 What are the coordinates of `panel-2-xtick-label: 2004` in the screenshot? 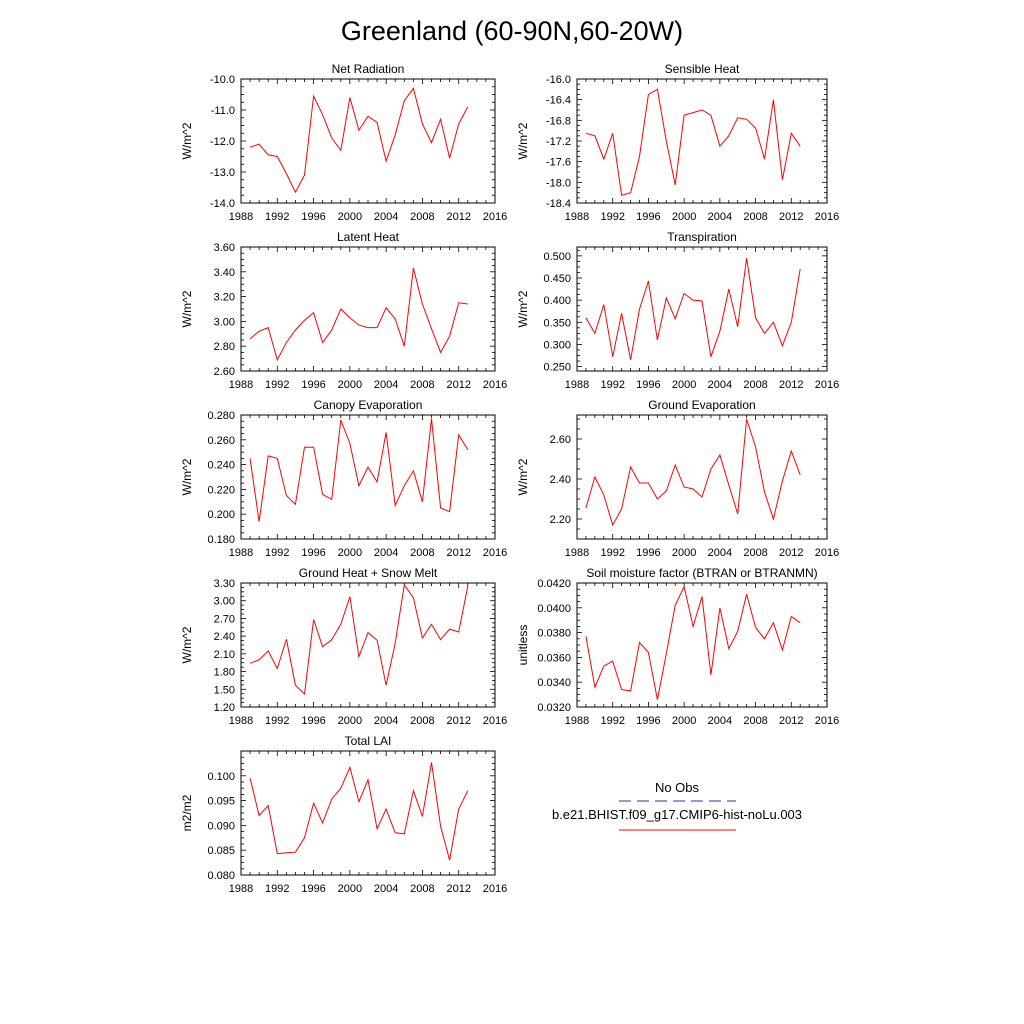 It's located at (720, 217).